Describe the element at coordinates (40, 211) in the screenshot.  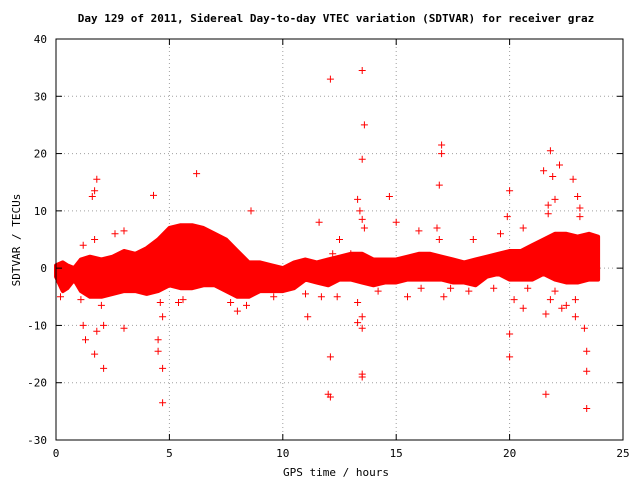
I see `y-tick-label: 10` at that location.